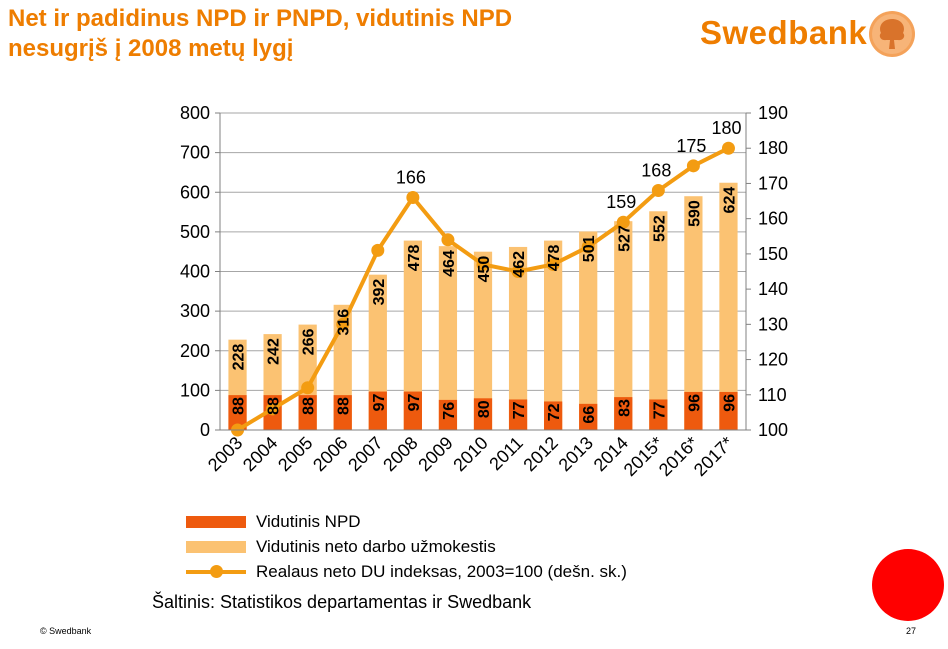  Describe the element at coordinates (195, 153) in the screenshot. I see `left-tick-label: 700` at that location.